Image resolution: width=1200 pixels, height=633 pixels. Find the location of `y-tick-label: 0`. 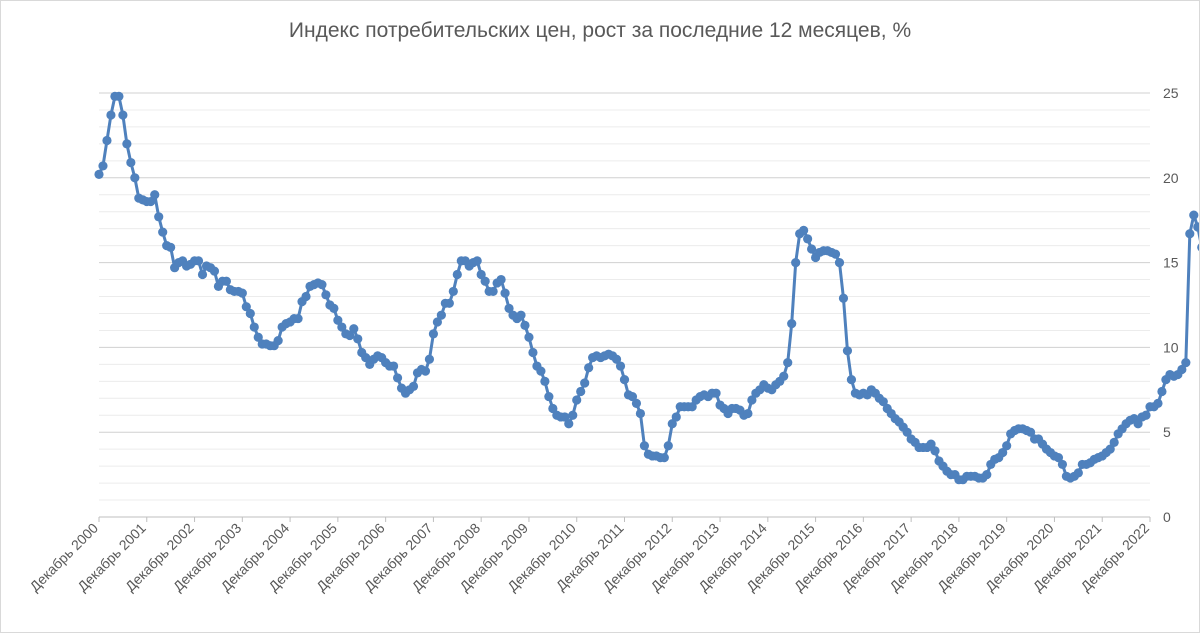

y-tick-label: 0 is located at coordinates (1167, 517).